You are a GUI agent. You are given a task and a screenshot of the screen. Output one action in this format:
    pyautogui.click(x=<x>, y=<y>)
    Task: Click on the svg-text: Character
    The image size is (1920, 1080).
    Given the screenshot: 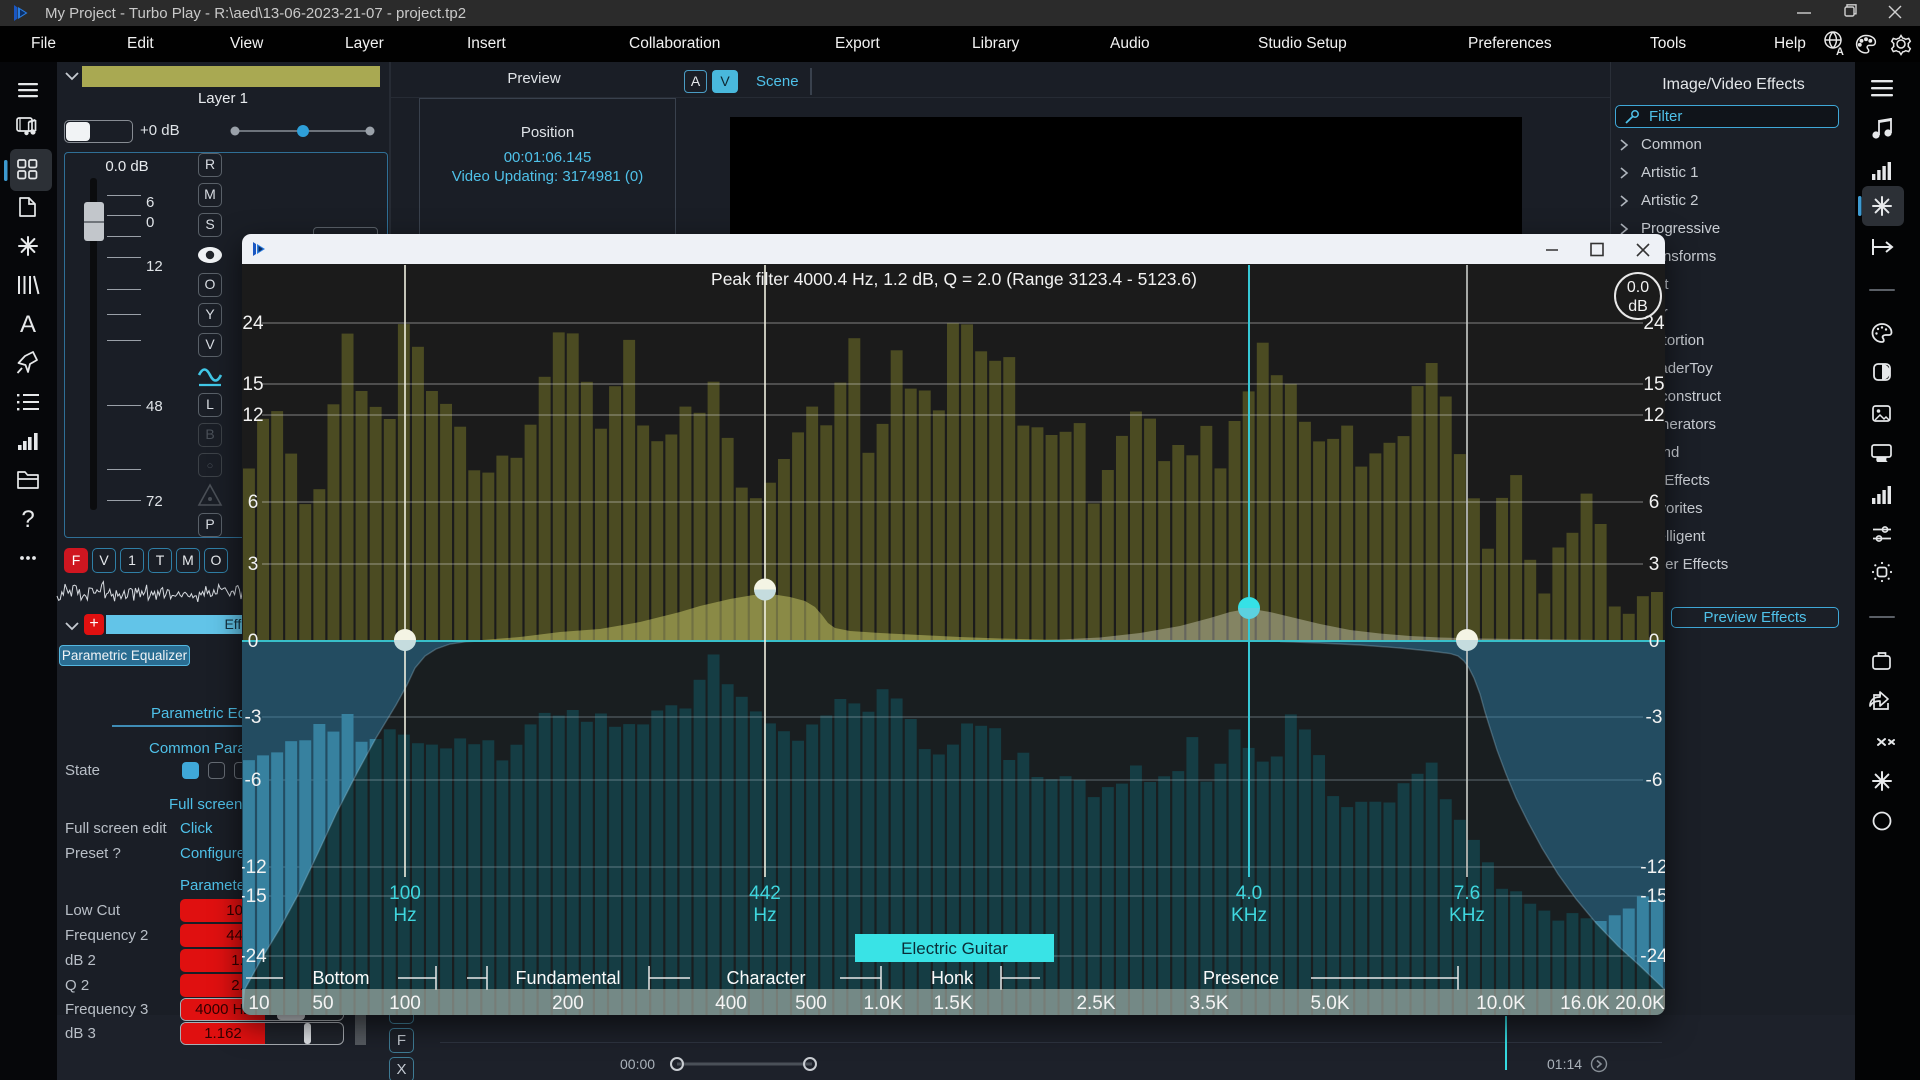 What is the action you would take?
    pyautogui.click(x=765, y=978)
    